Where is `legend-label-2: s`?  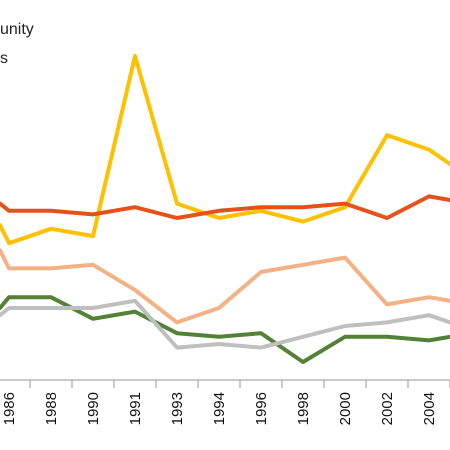
legend-label-2: s is located at coordinates (4, 58).